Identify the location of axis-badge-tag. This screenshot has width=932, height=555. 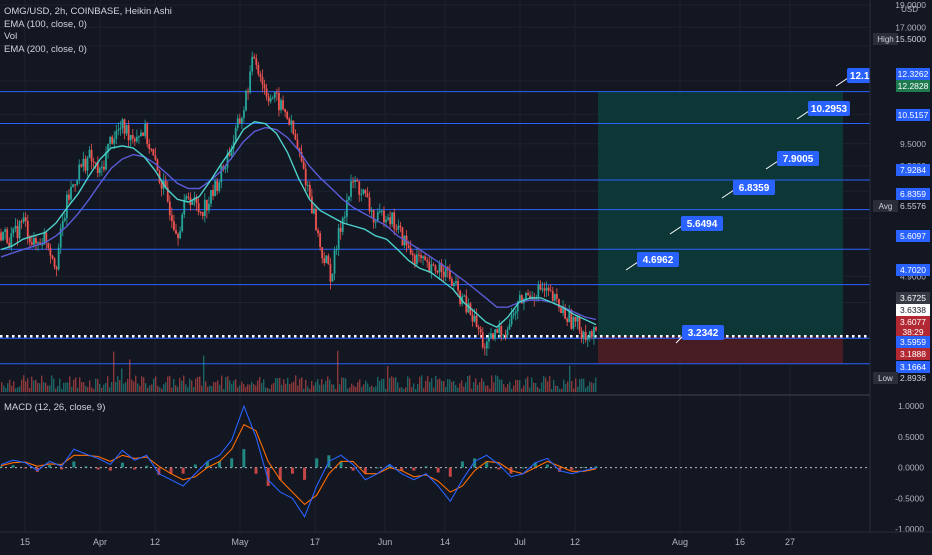
(885, 206).